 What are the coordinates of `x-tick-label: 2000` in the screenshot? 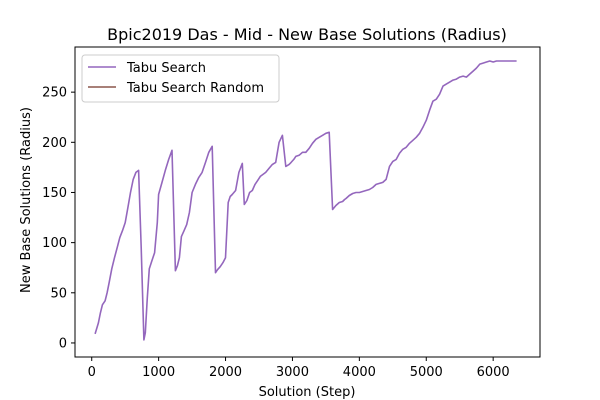 It's located at (225, 372).